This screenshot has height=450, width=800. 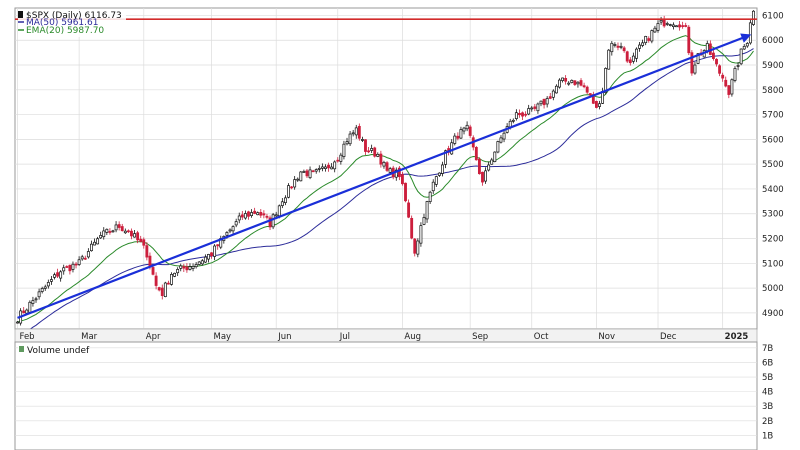 What do you see at coordinates (767, 407) in the screenshot?
I see `volume-tick-label: 3B` at bounding box center [767, 407].